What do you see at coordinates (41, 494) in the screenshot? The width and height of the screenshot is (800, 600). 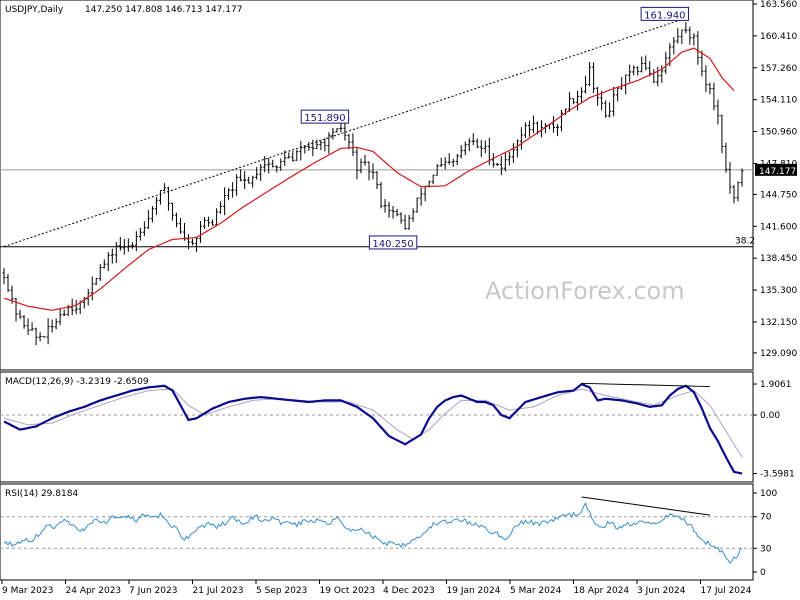 I see `rsi-header: RSI(14) 29.8184` at bounding box center [41, 494].